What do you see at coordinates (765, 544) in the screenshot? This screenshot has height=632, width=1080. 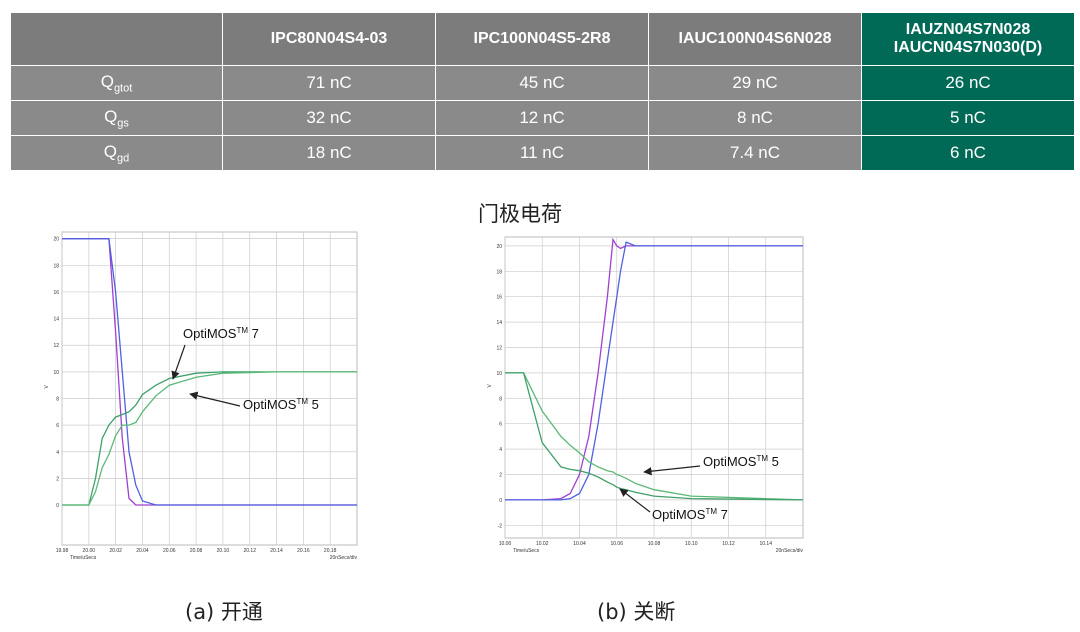 I see `x-tick-label: 10.14` at bounding box center [765, 544].